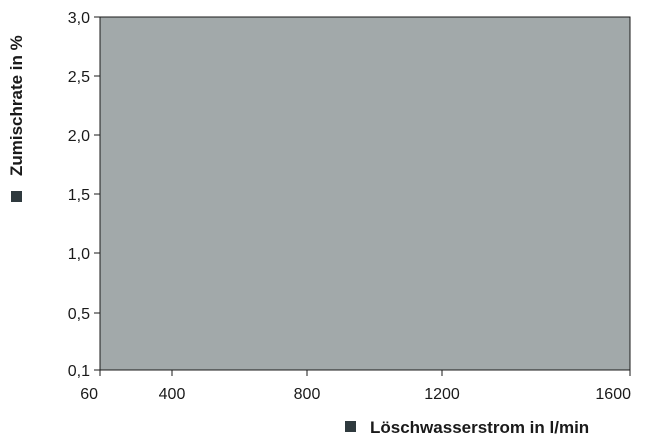  Describe the element at coordinates (79, 195) in the screenshot. I see `y-tick-label: 1,5` at that location.